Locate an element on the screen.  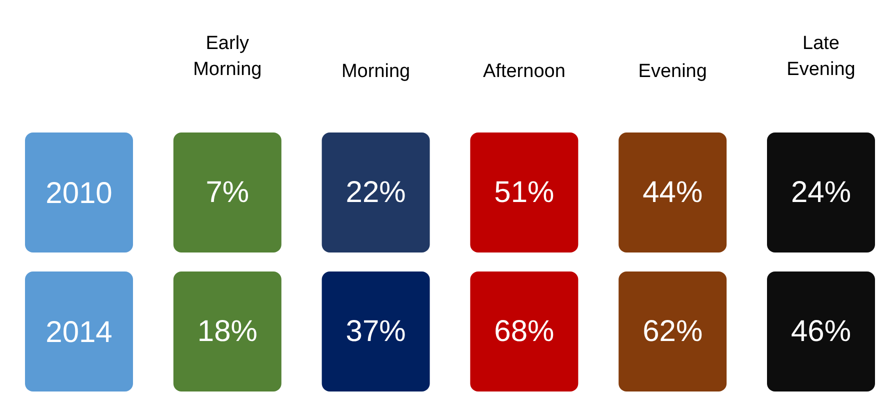
y-tick-label: 2010 is located at coordinates (79, 193).